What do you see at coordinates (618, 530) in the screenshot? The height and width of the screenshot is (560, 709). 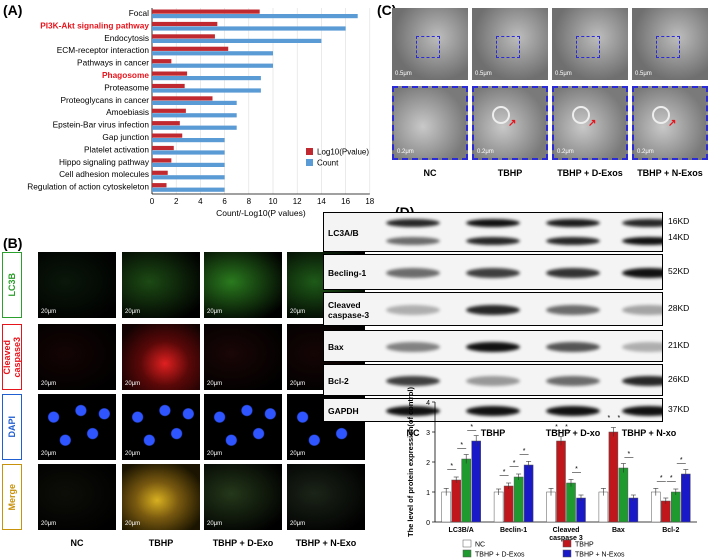 I see `category-label: Bax` at bounding box center [618, 530].